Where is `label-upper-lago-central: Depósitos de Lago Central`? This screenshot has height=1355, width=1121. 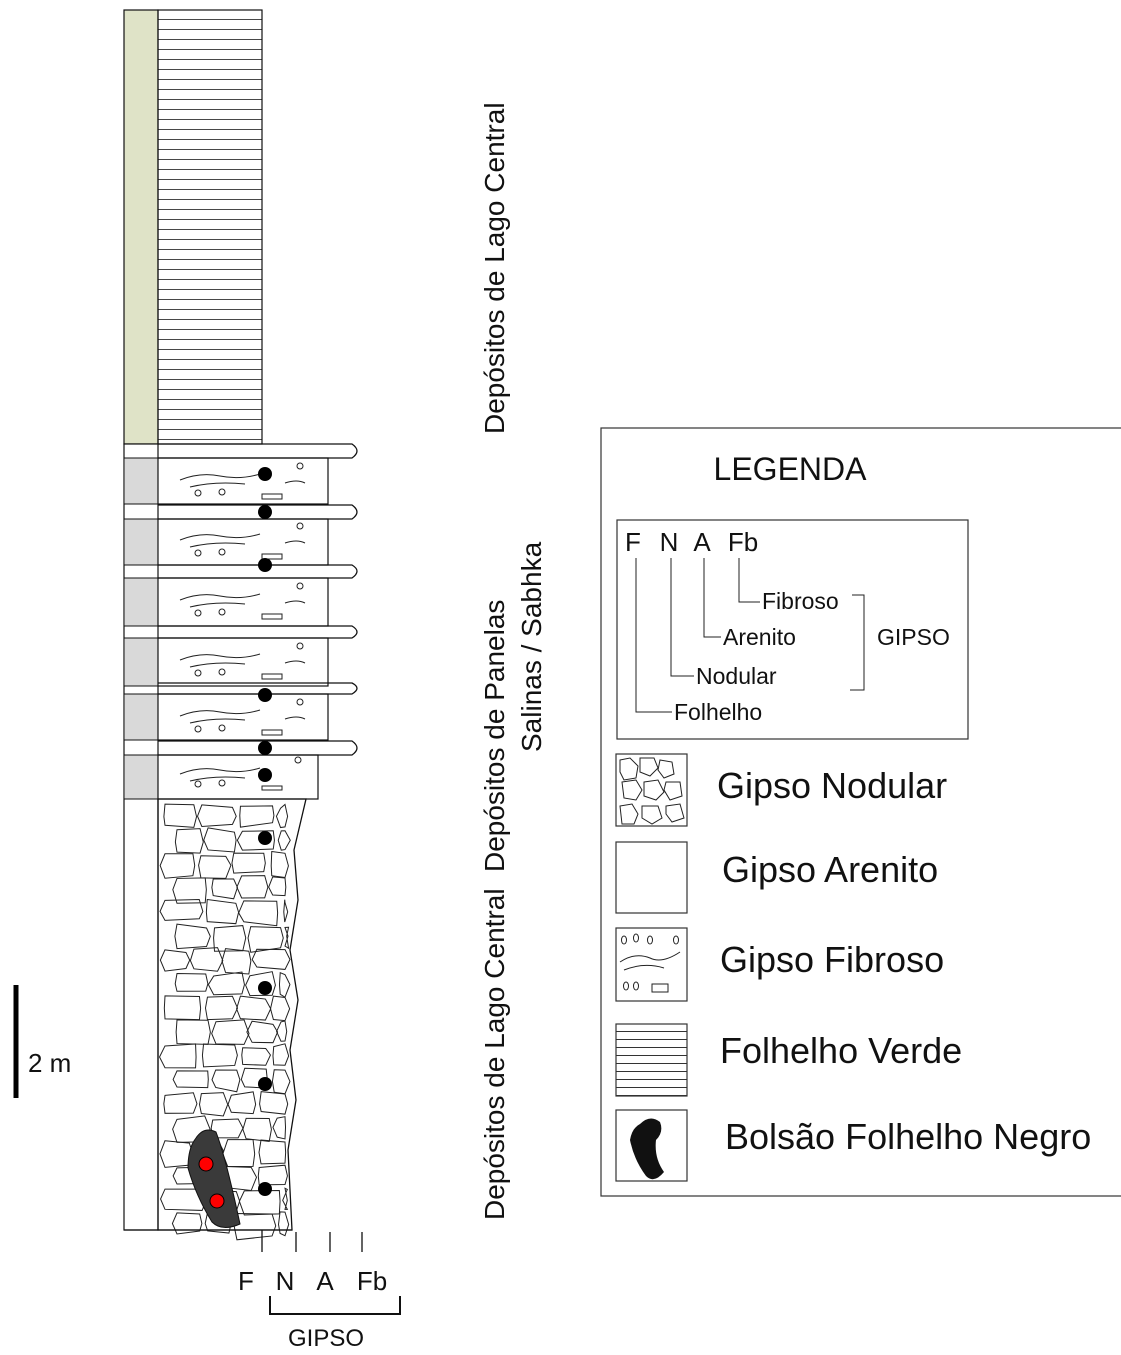
label-upper-lago-central: Depósitos de Lago Central is located at coordinates (494, 268).